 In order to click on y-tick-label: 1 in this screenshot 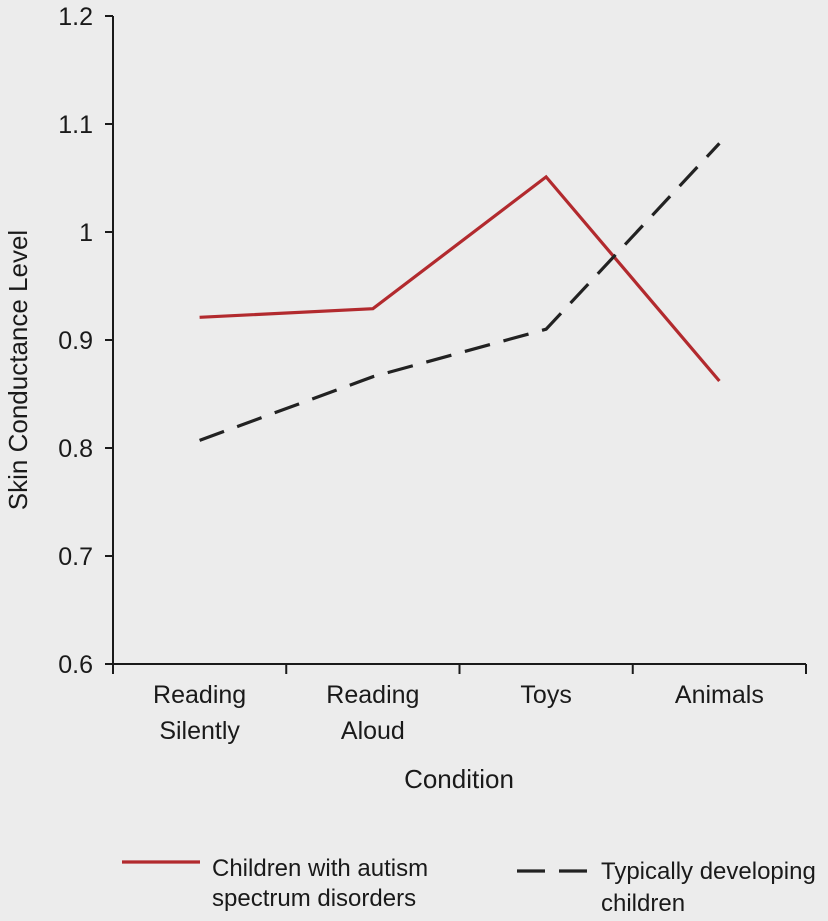, I will do `click(86, 233)`.